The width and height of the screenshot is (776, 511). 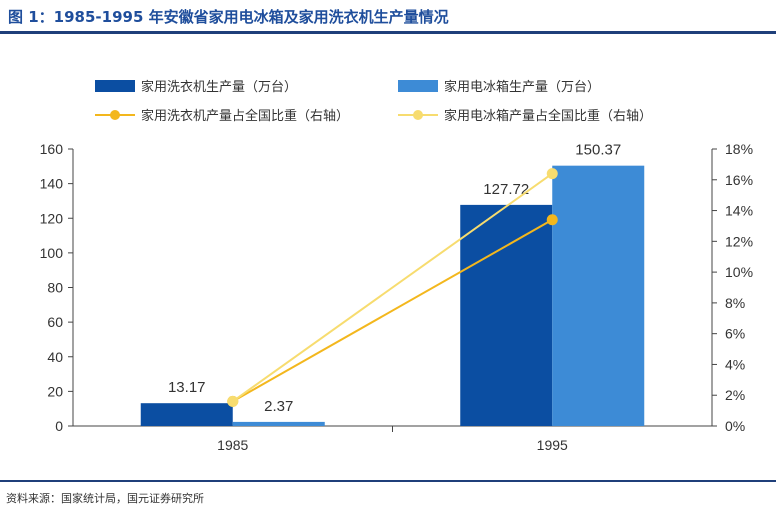 I want to click on legend-label: 家用洗衣机生产量（万台）, so click(x=219, y=87).